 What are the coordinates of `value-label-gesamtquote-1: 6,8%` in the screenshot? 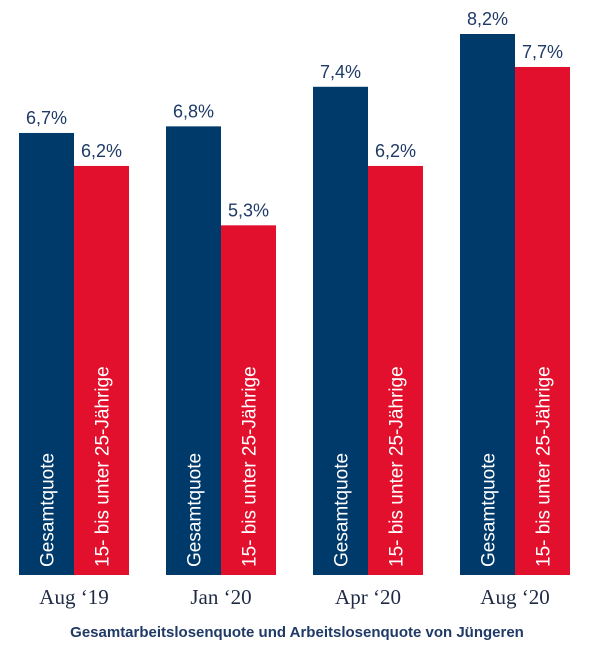 It's located at (193, 111).